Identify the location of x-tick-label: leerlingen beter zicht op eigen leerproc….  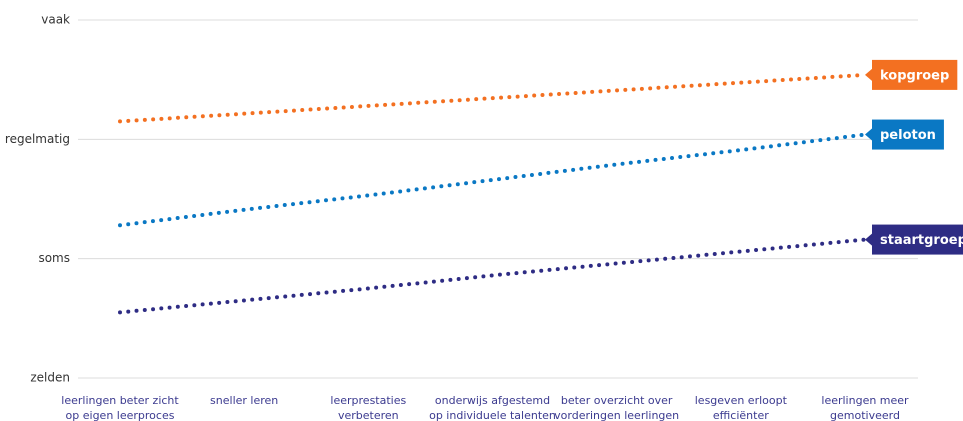
(120, 407).